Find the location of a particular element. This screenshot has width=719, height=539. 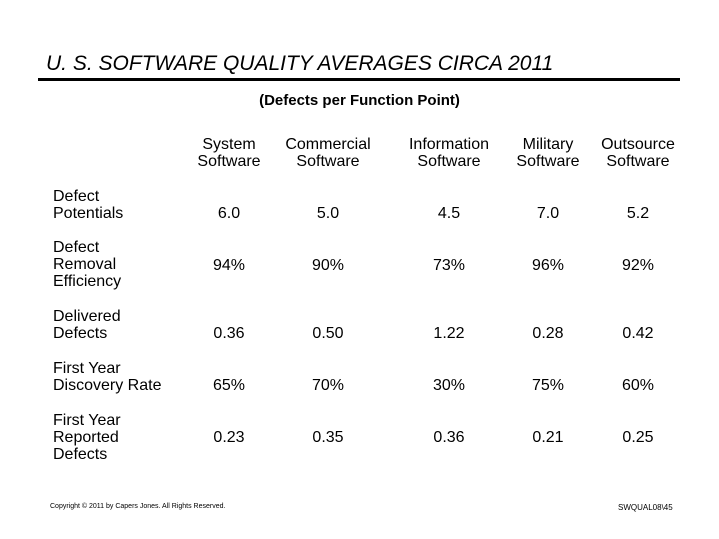

table-cell: 70% is located at coordinates (328, 385).